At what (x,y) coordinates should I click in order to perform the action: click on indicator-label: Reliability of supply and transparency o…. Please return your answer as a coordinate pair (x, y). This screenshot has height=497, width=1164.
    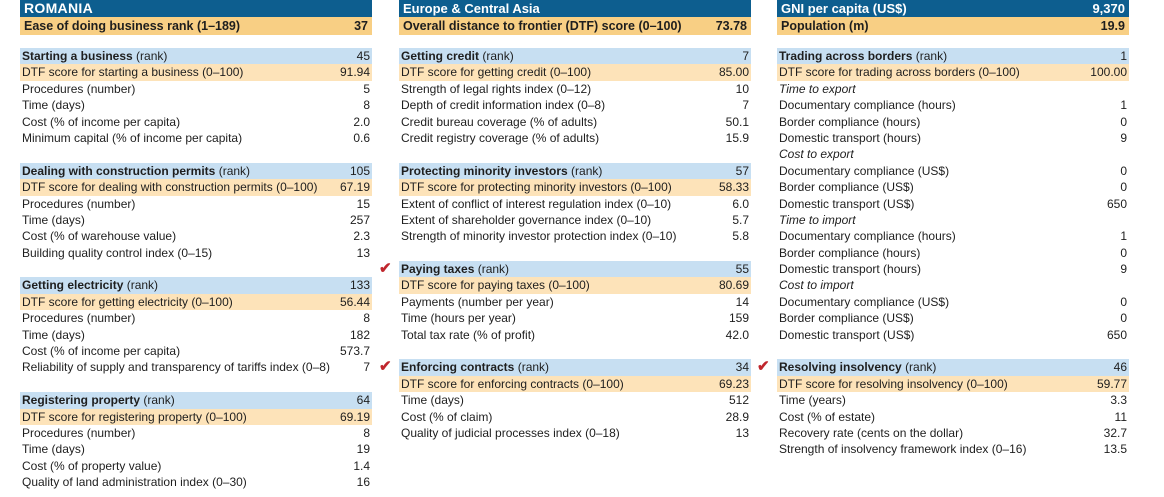
    Looking at the image, I should click on (176, 367).